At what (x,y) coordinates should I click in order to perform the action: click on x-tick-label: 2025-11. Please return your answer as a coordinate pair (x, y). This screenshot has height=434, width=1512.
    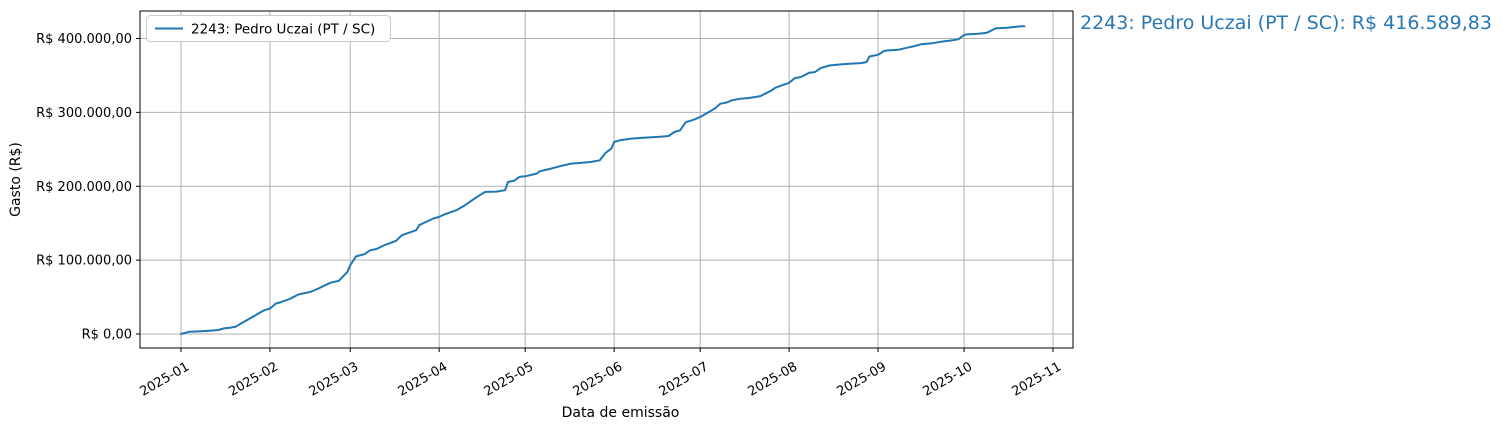
    Looking at the image, I should click on (1036, 379).